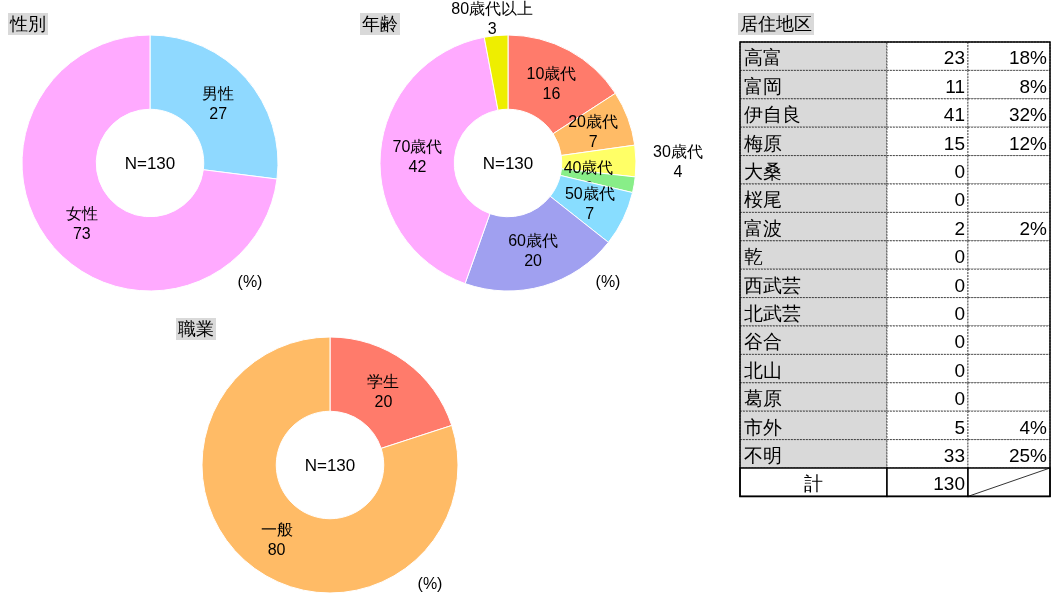 The image size is (1056, 600). Describe the element at coordinates (776, 24) in the screenshot. I see `text: 居住地区` at that location.